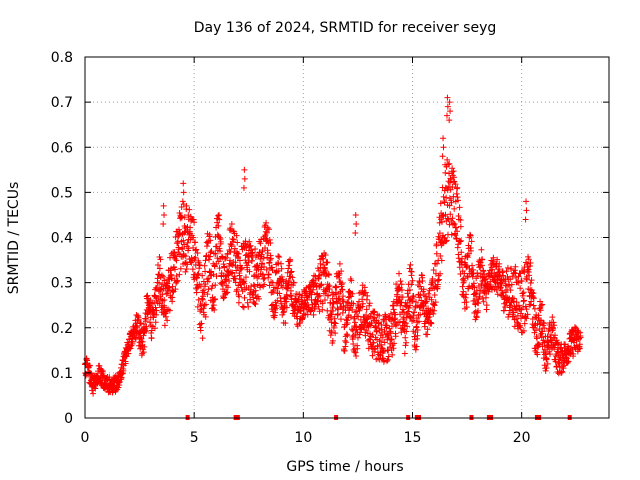 The image size is (640, 480). I want to click on y-tick-label: 0.4, so click(62, 239).